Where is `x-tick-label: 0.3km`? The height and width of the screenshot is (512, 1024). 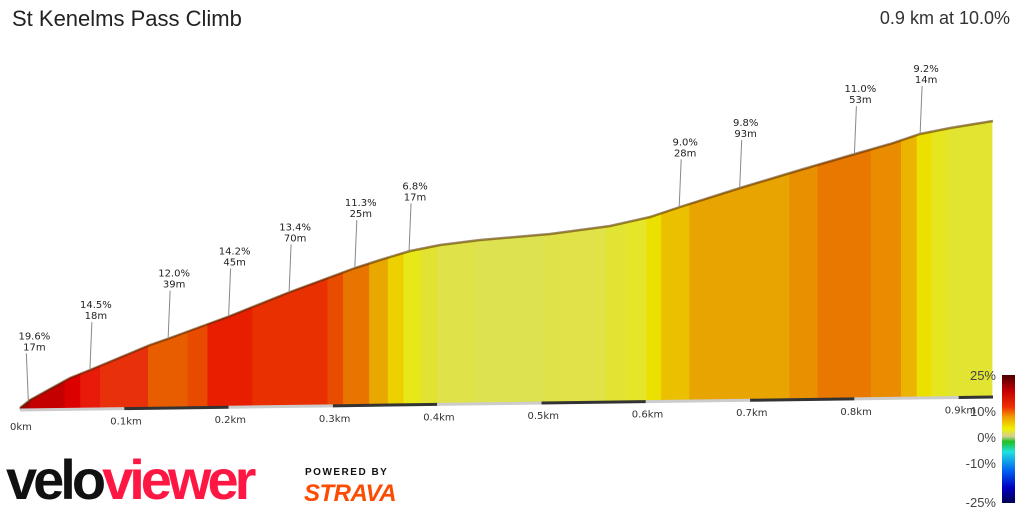 x-tick-label: 0.3km is located at coordinates (334, 419).